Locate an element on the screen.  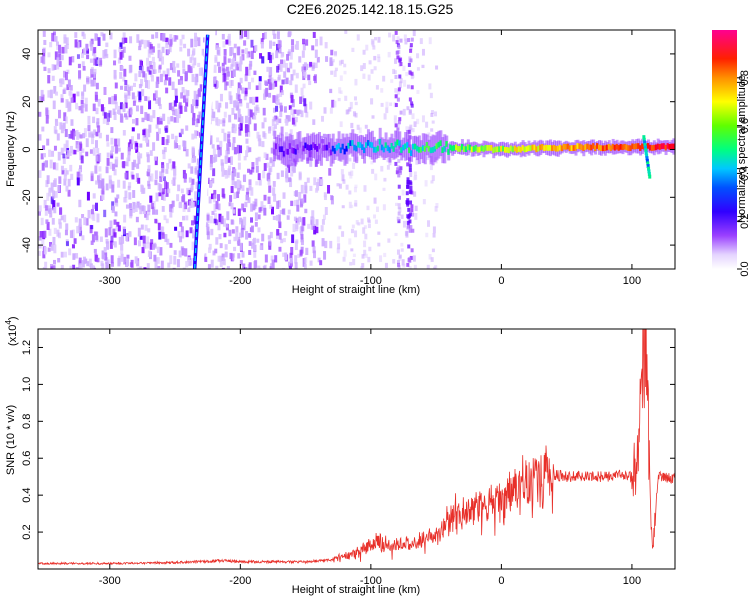
snr-y-axis-label: SNR (10 * v/v) is located at coordinates (11, 440).